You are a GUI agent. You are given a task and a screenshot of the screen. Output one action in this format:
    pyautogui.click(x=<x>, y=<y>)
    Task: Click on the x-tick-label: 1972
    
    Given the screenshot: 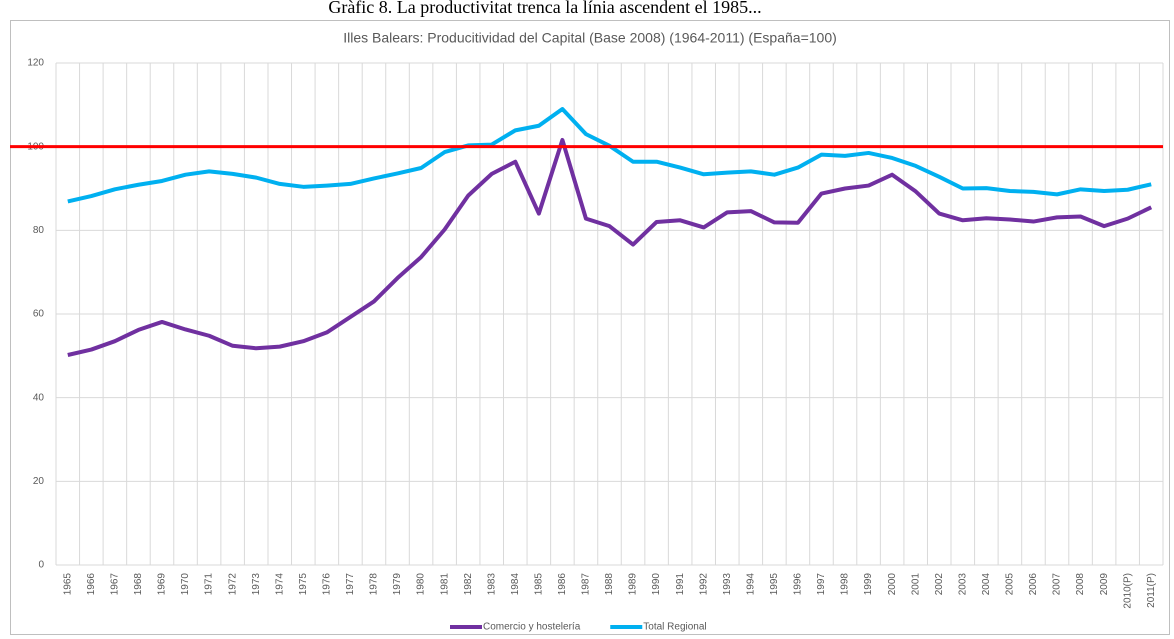 What is the action you would take?
    pyautogui.click(x=232, y=584)
    